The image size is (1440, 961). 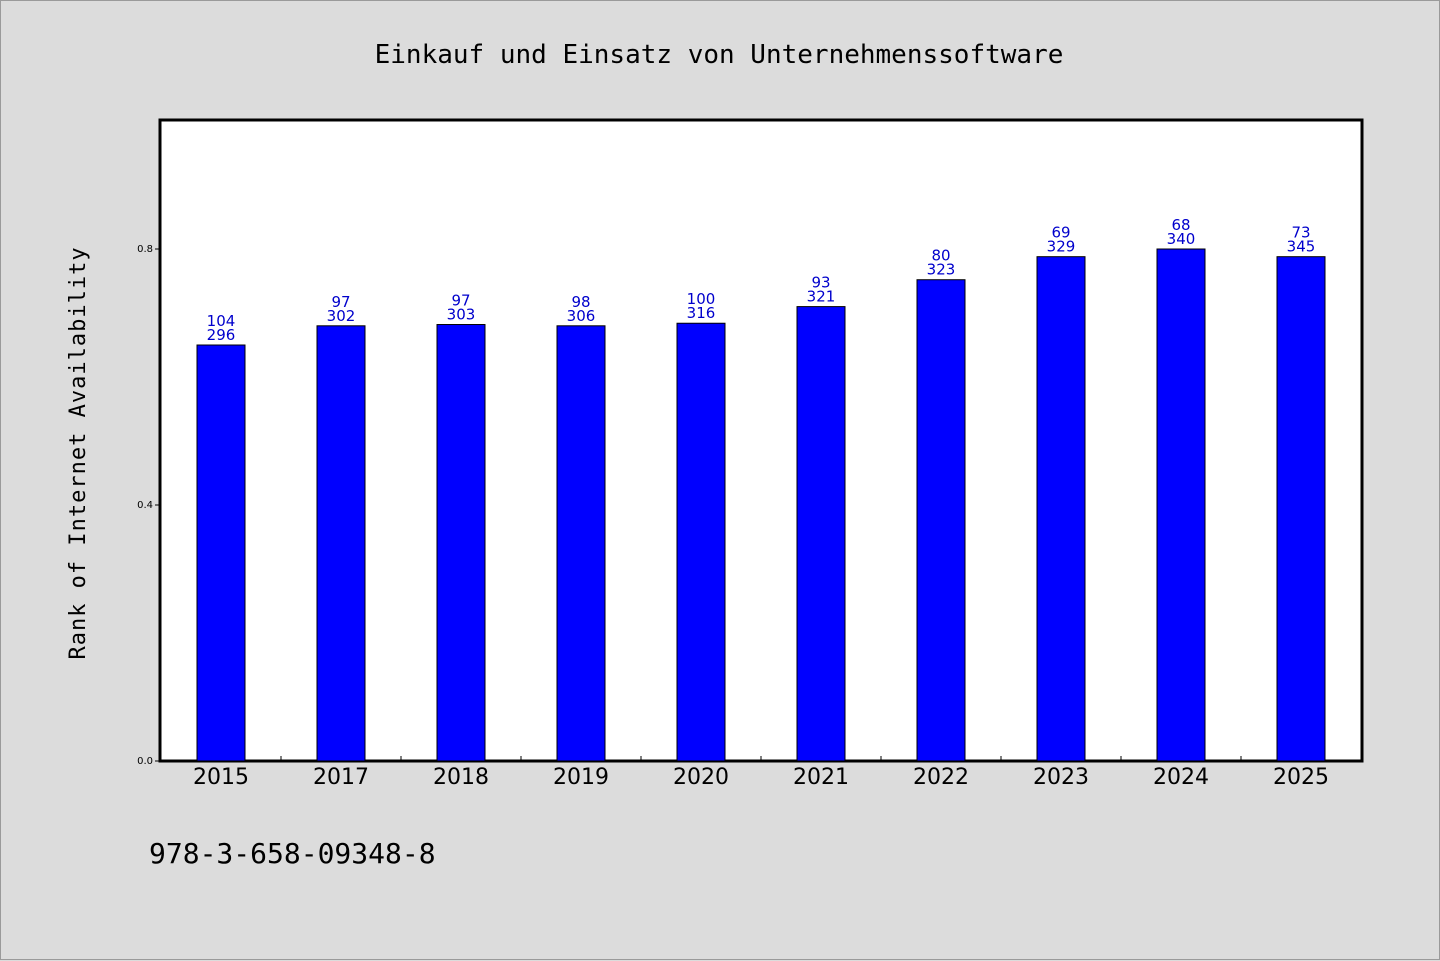 I want to click on x-category-label: 2022, so click(x=941, y=777).